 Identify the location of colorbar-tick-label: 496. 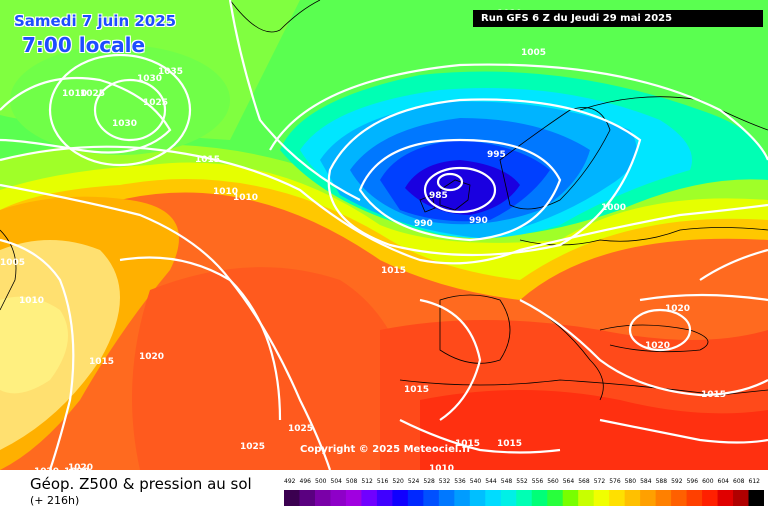
(305, 481).